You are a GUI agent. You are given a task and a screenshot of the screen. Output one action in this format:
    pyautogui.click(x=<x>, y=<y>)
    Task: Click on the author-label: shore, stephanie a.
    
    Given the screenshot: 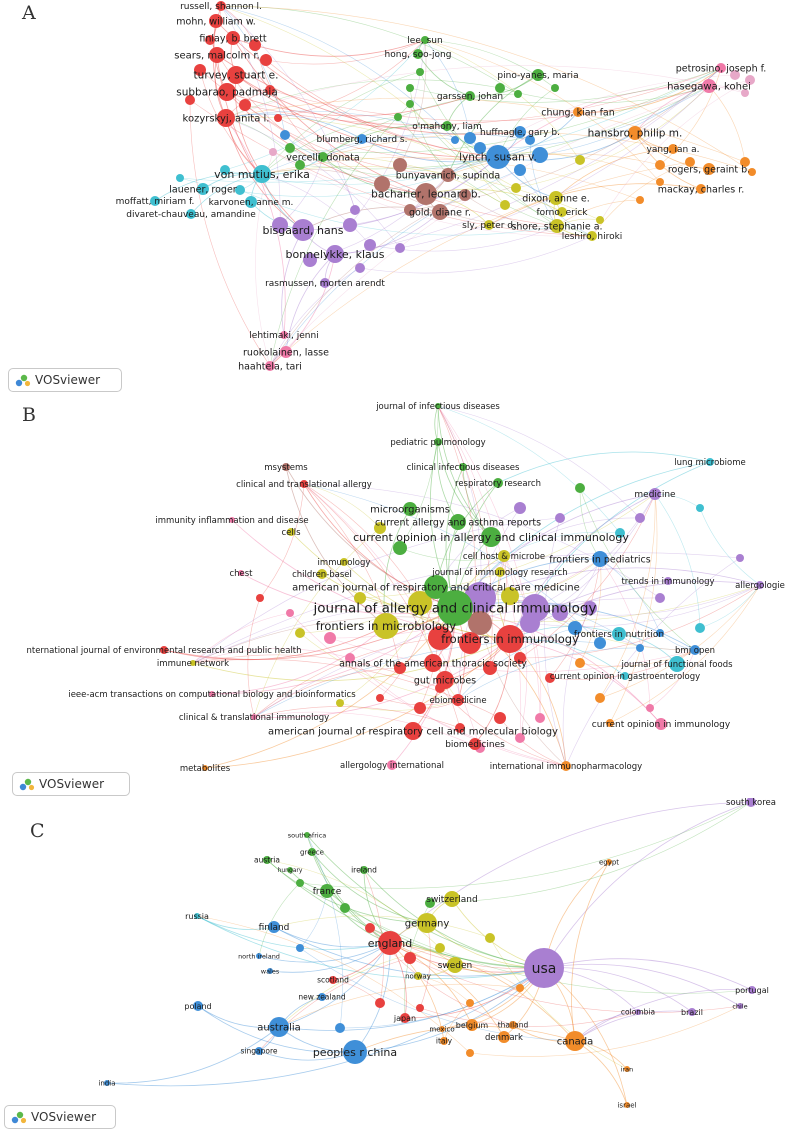 What is the action you would take?
    pyautogui.click(x=556, y=226)
    